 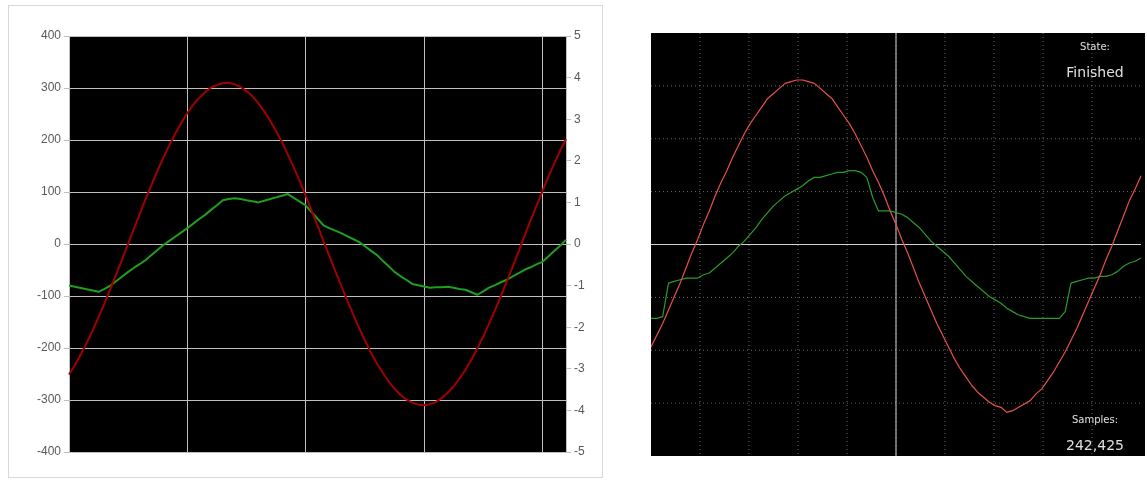 I want to click on y-tick-label: -200, so click(x=49, y=347).